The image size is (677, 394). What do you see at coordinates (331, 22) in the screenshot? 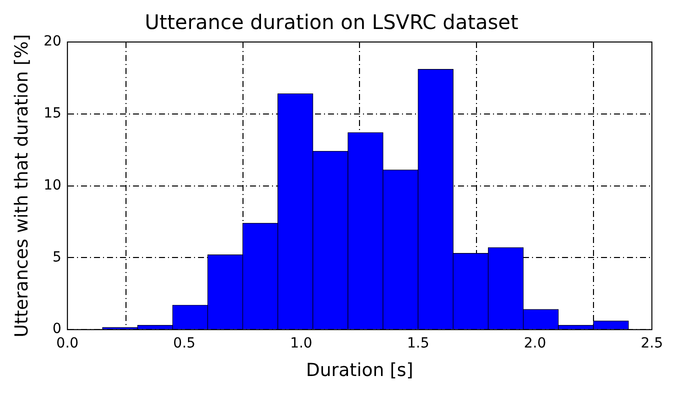
I see `chart-title: Utterance duration on LSVRC dataset` at bounding box center [331, 22].